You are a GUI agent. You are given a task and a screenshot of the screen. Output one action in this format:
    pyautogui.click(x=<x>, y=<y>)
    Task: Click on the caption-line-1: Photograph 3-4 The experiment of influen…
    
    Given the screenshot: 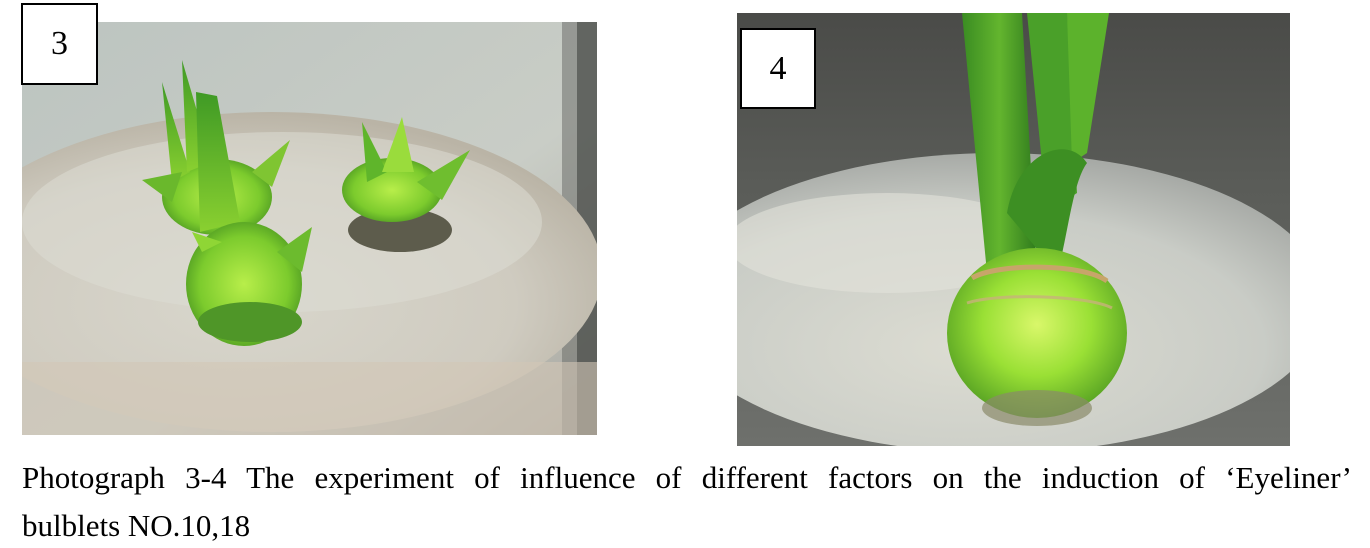 What is the action you would take?
    pyautogui.click(x=687, y=477)
    